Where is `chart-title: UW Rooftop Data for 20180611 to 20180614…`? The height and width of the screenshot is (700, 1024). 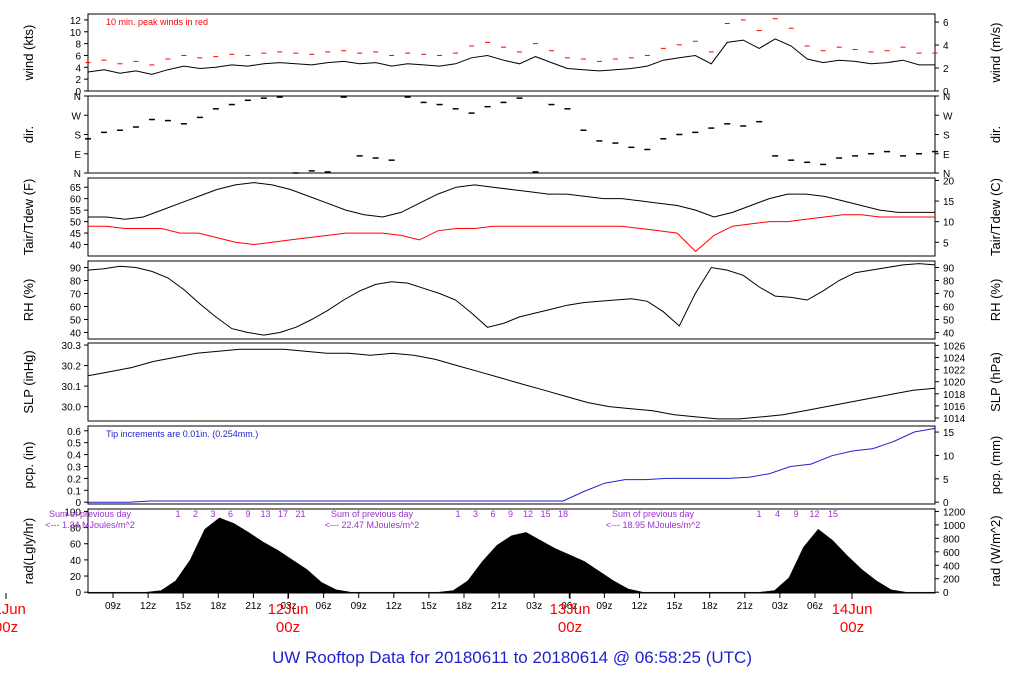 chart-title: UW Rooftop Data for 20180611 to 20180614… is located at coordinates (511, 657).